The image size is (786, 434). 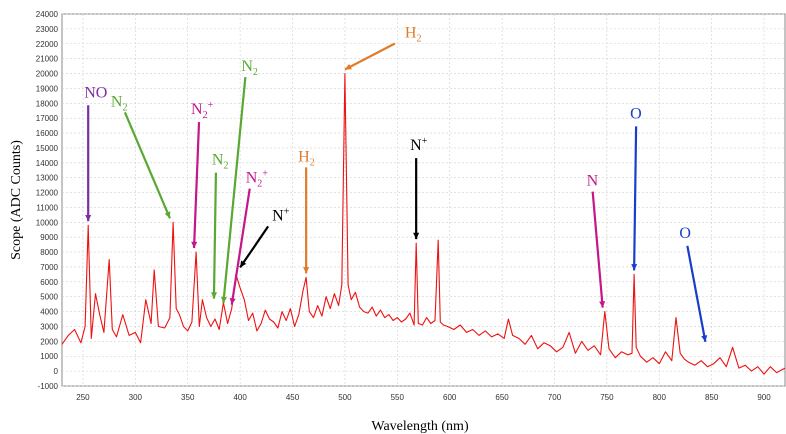 What do you see at coordinates (49, 237) in the screenshot?
I see `y-tick-label: 9000` at bounding box center [49, 237].